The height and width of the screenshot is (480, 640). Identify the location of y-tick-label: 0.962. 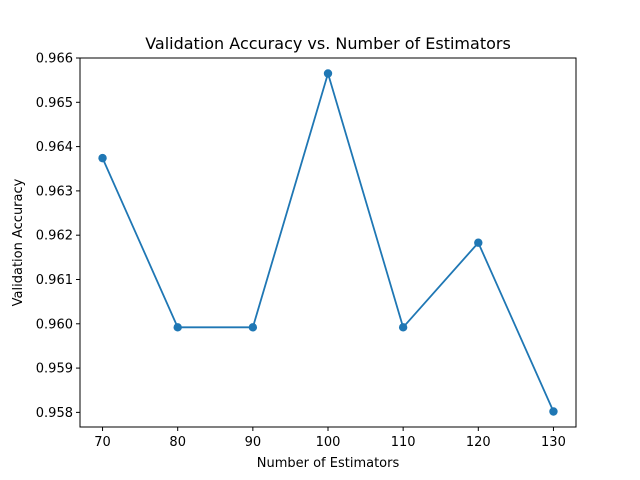
(54, 236).